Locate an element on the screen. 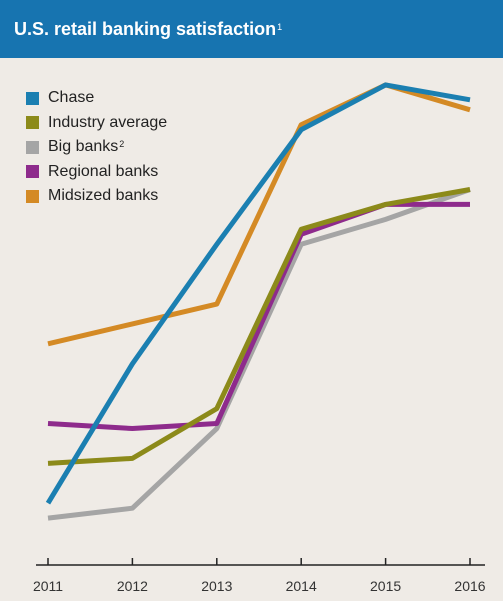 The height and width of the screenshot is (601, 503). chart-title-footnote: 1 is located at coordinates (280, 27).